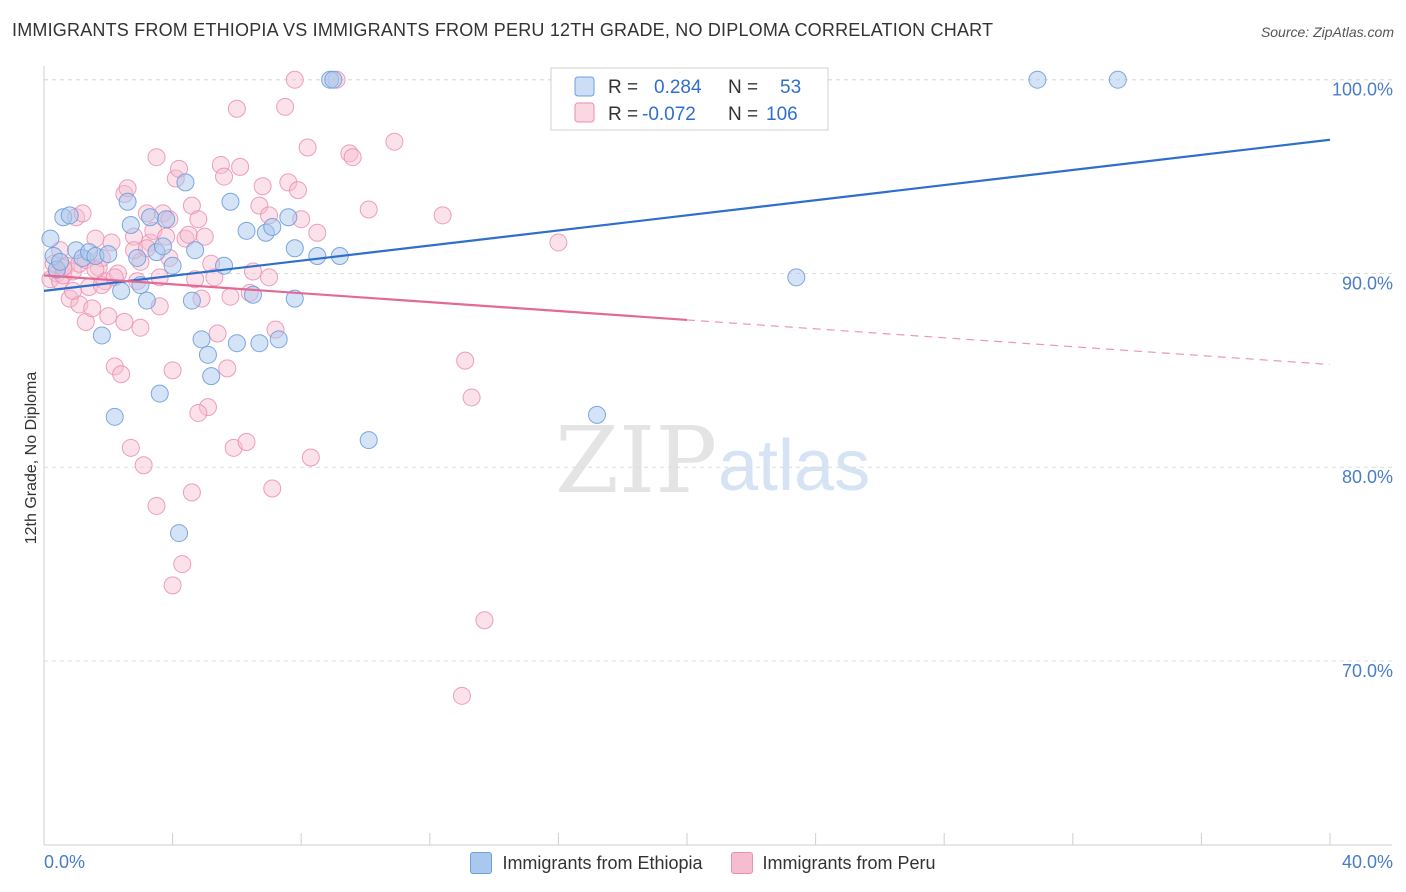  Describe the element at coordinates (584, 86) in the screenshot. I see `legend-swatch-ethiopia` at that location.